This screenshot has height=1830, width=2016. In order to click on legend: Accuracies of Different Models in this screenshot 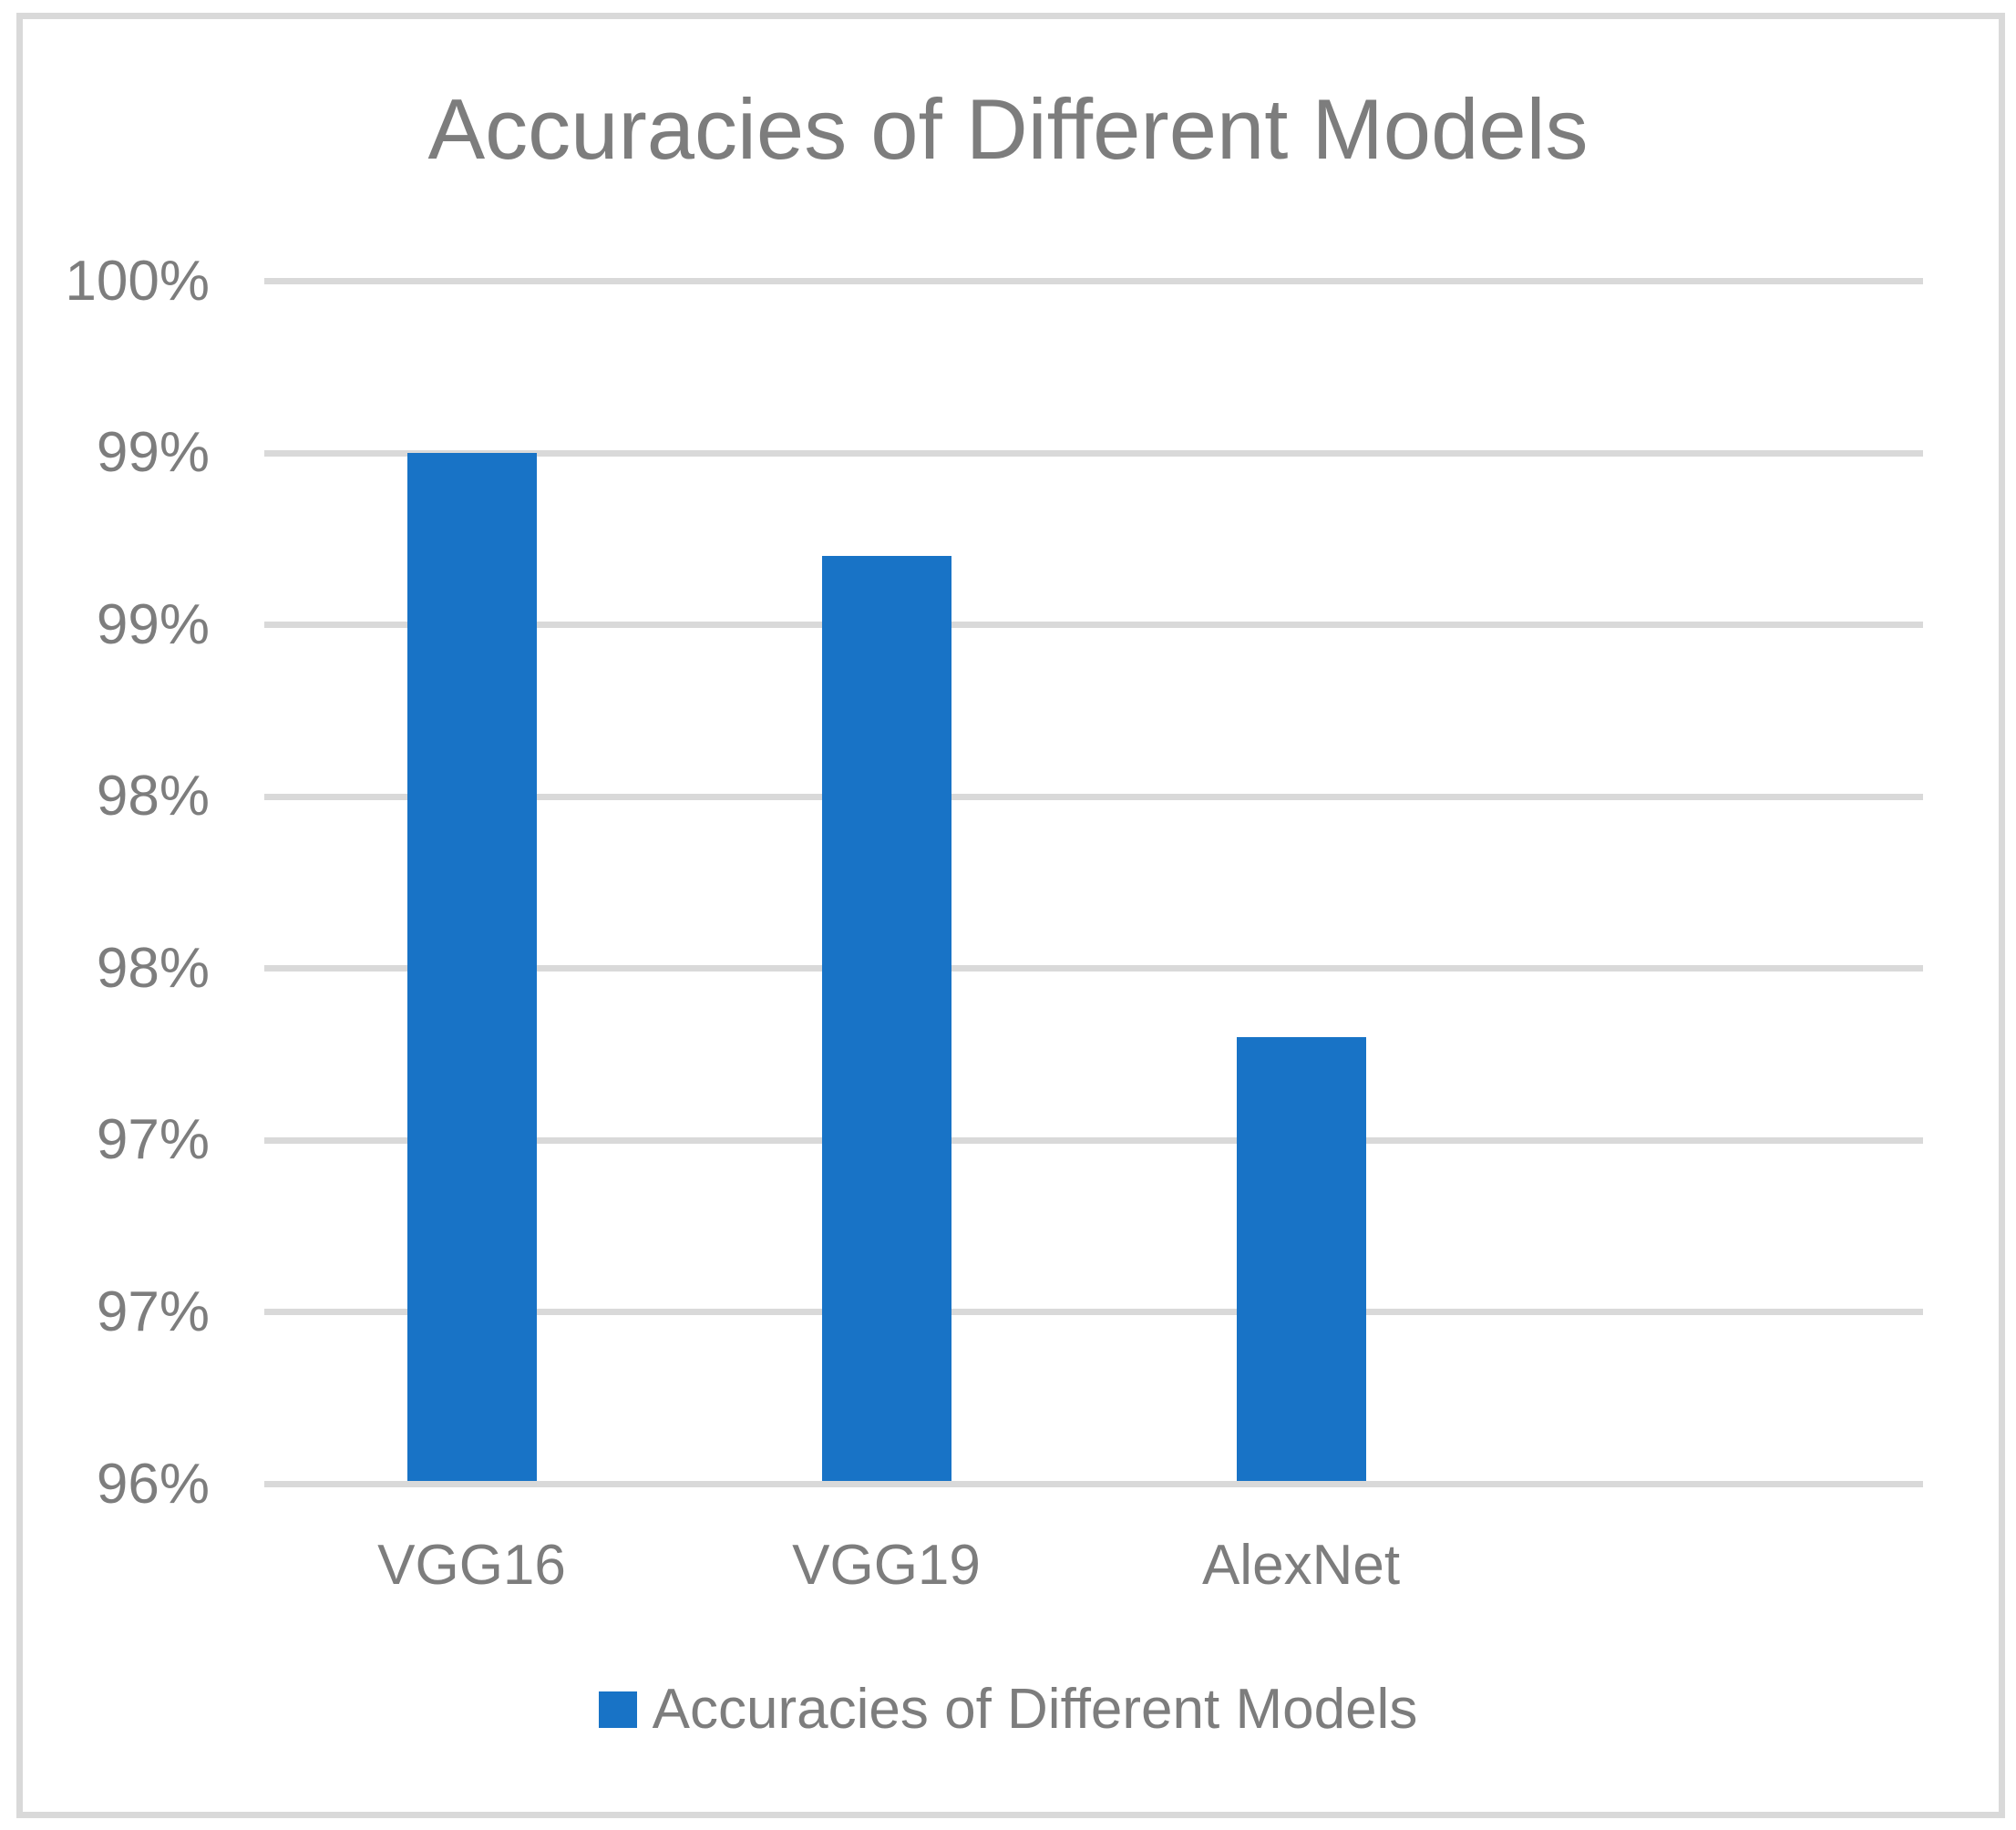, I will do `click(1008, 1710)`.